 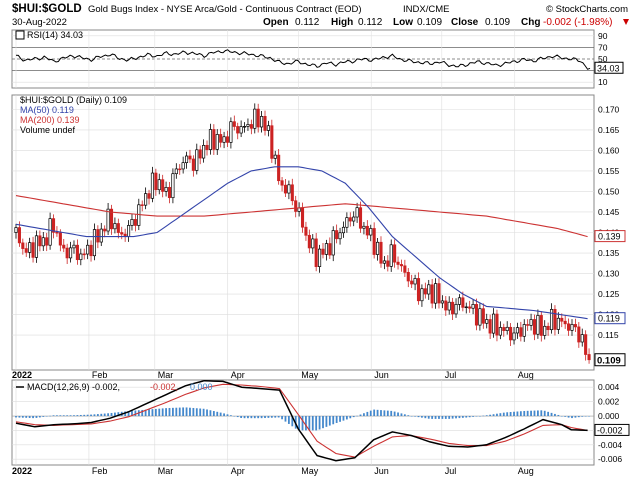 I want to click on credit-text: © StockCharts.com, so click(x=587, y=9).